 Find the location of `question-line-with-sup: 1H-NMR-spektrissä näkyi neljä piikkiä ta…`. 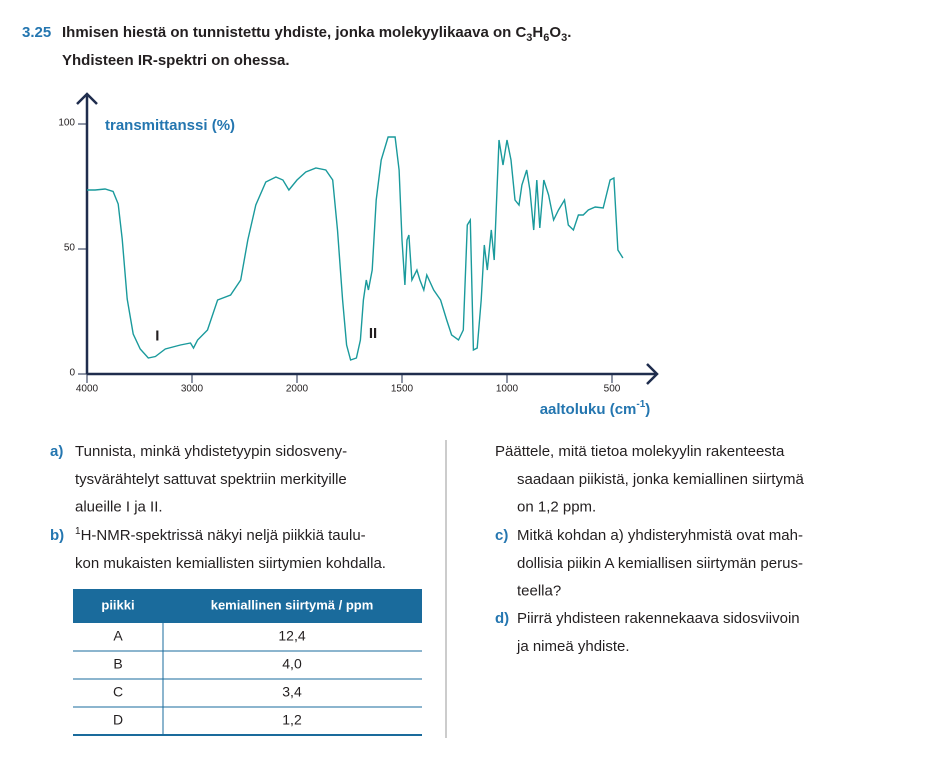

question-line-with-sup: 1H-NMR-spektrissä näkyi neljä piikkiä ta… is located at coordinates (220, 535).